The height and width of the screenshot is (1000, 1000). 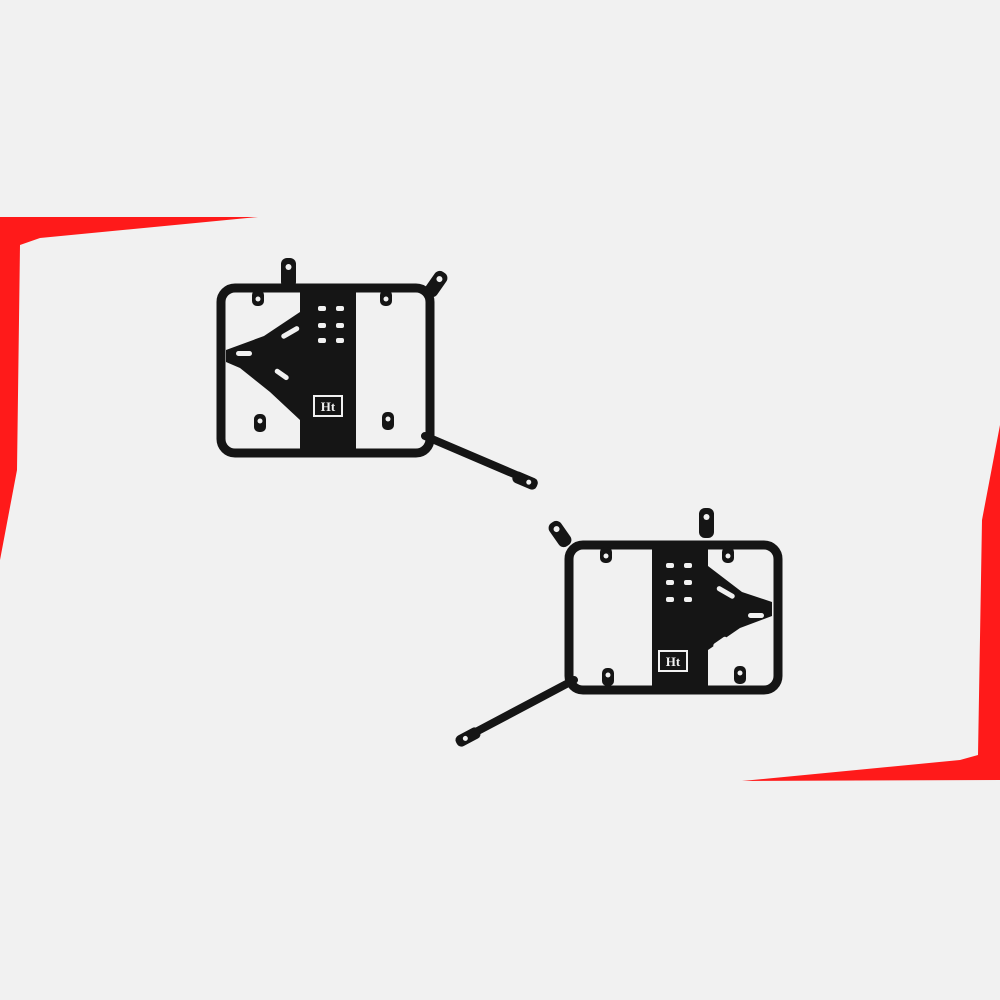 What do you see at coordinates (560, 534) in the screenshot?
I see `mount-tab-top-left` at bounding box center [560, 534].